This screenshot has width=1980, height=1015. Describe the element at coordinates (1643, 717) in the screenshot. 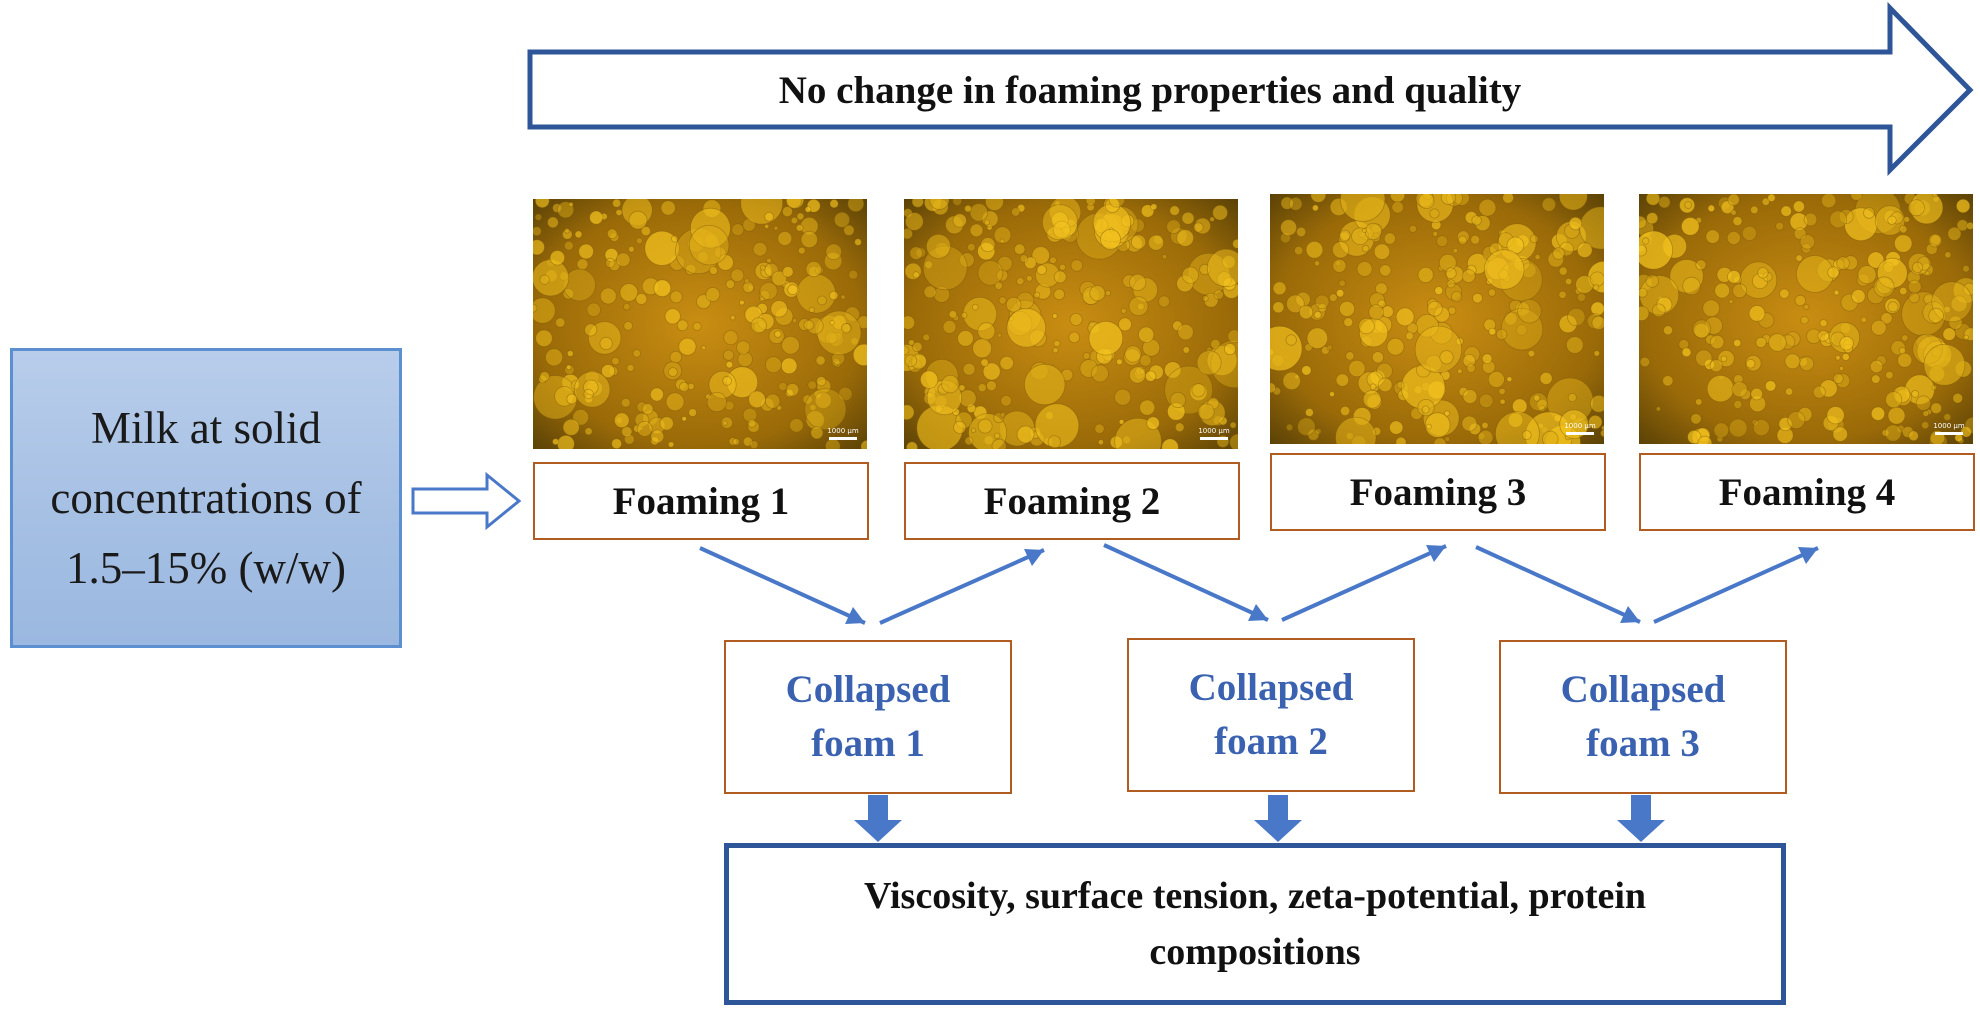

I see `collapsed-foam-3-box: Collapsed foam 3` at that location.